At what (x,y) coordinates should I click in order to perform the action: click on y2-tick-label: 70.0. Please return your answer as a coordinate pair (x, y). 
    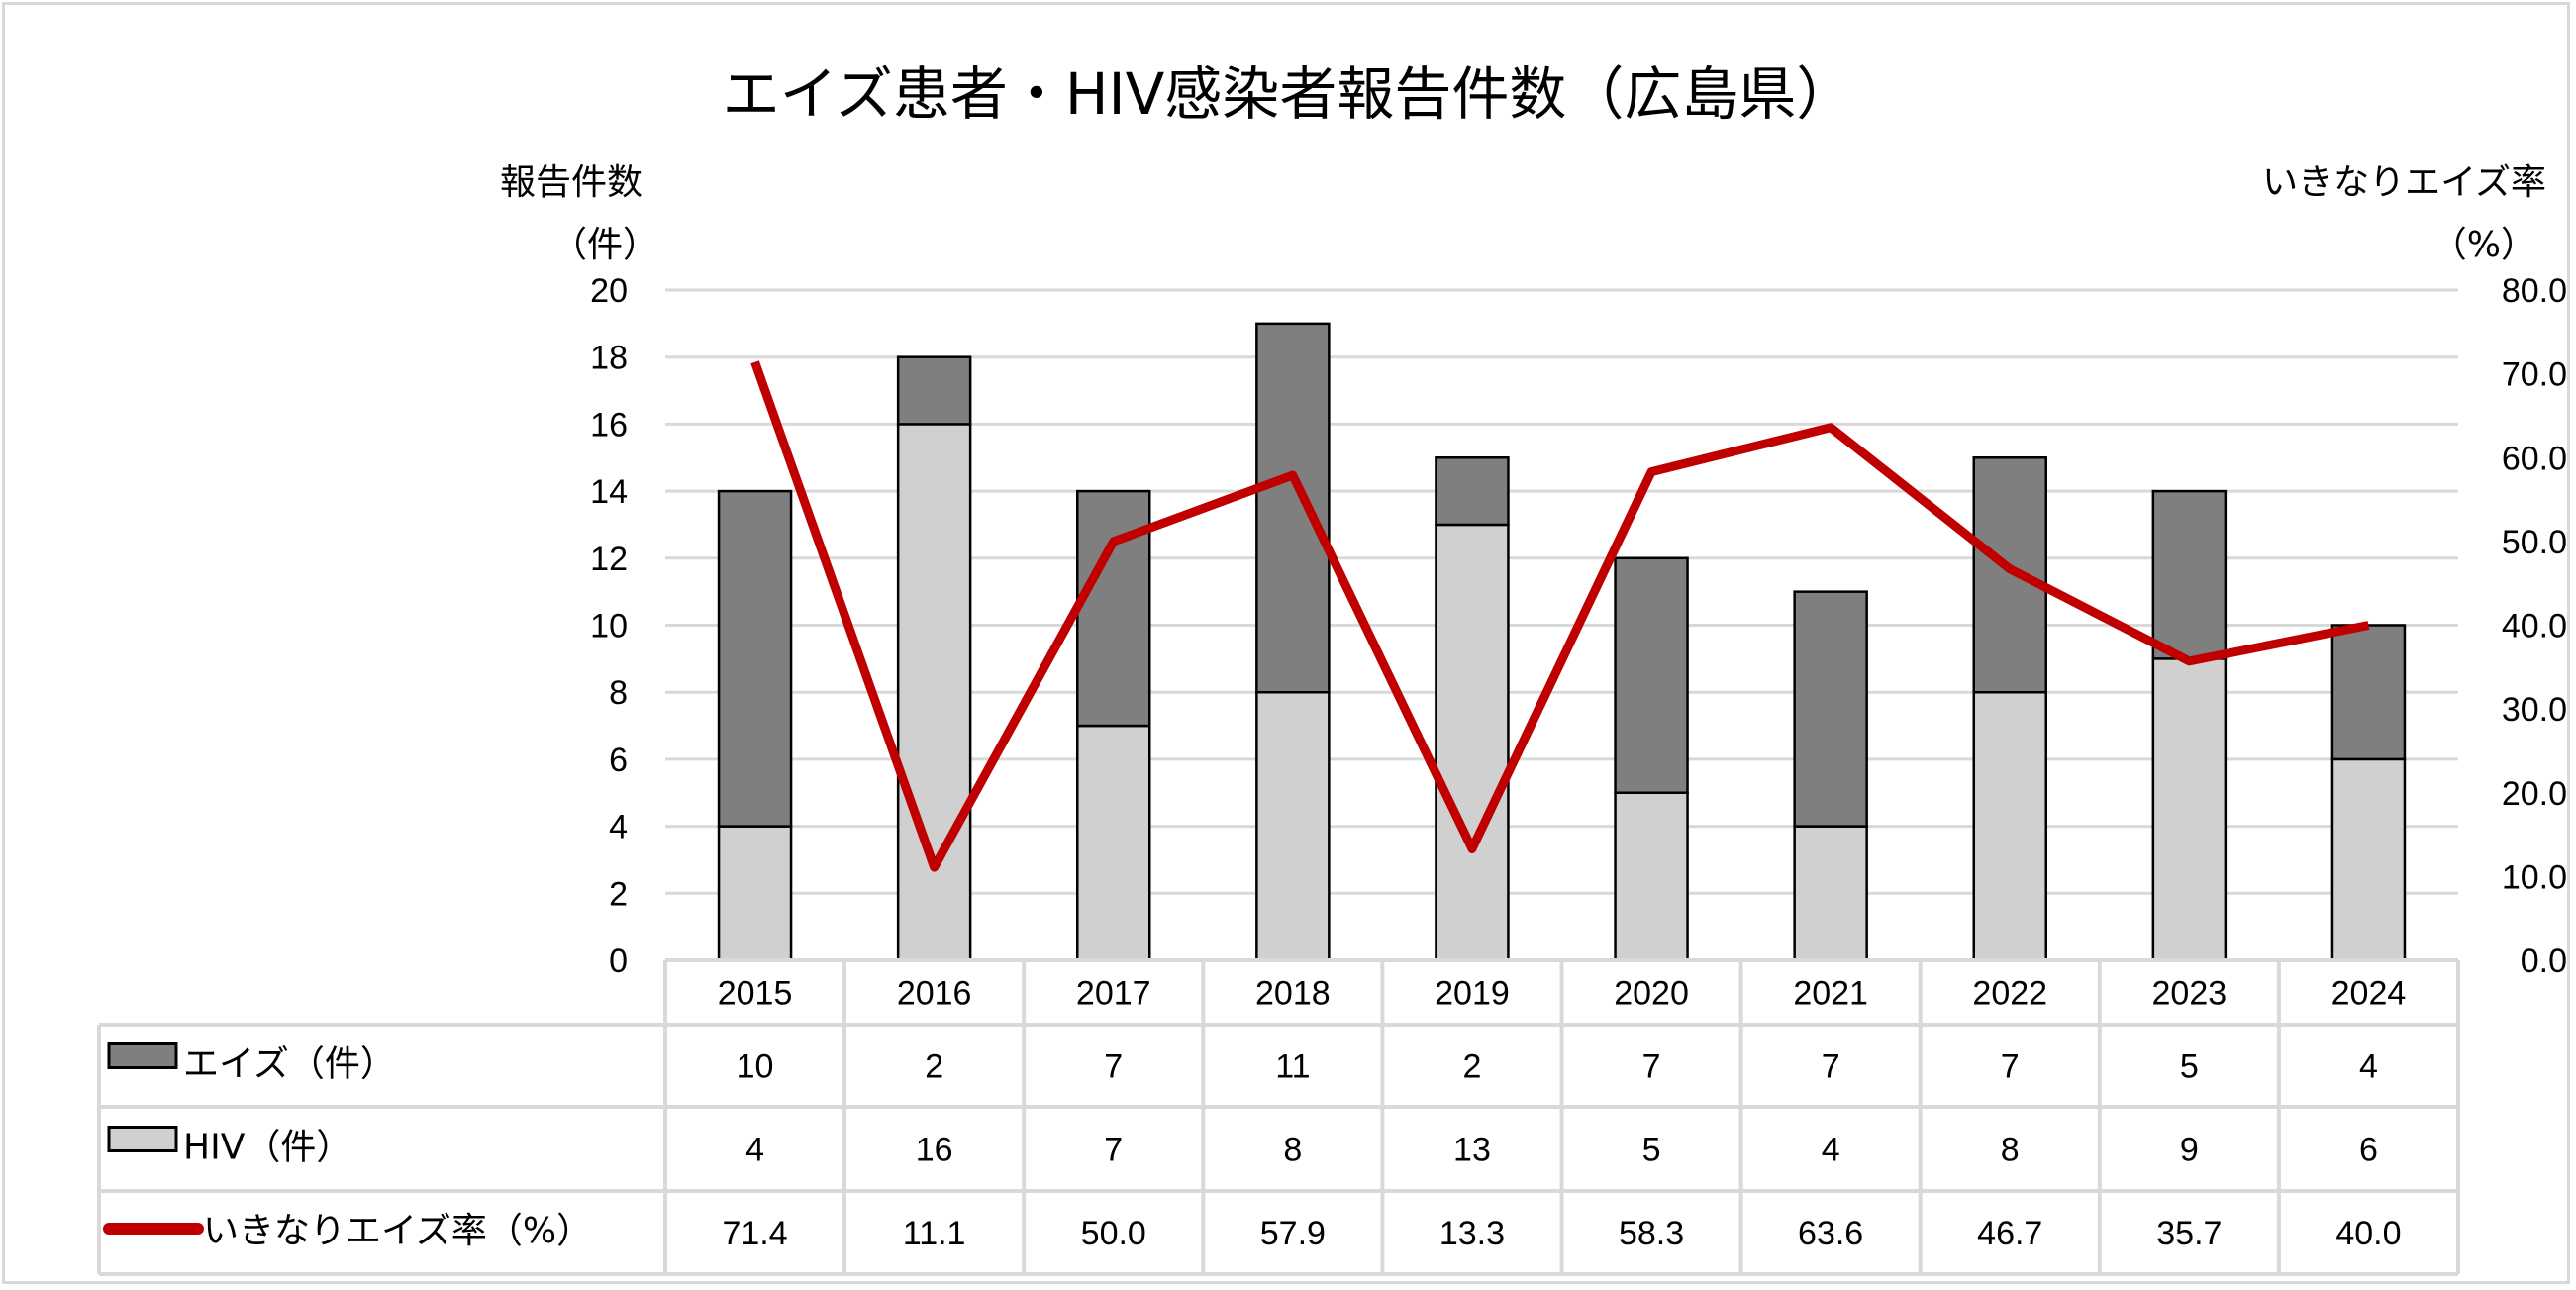
    Looking at the image, I should click on (2534, 375).